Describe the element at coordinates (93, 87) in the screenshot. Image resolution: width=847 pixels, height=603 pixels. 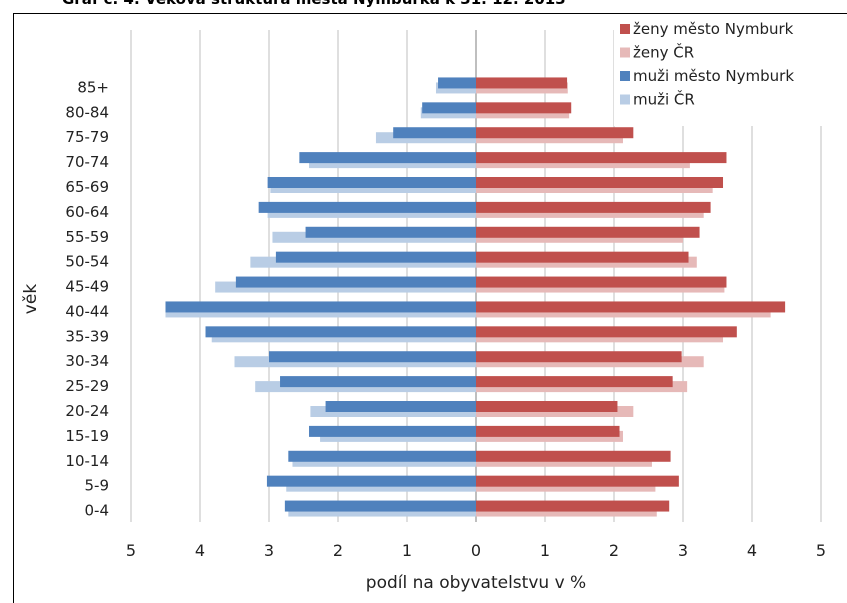
I see `y-tick-label: 85+` at that location.